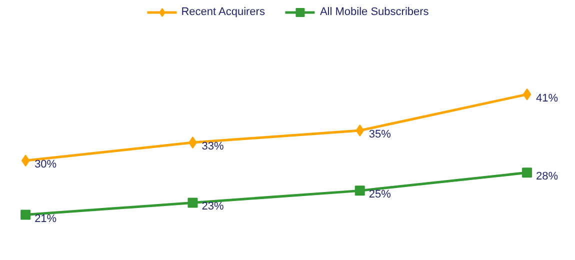 Image resolution: width=575 pixels, height=260 pixels. What do you see at coordinates (45, 164) in the screenshot?
I see `data-label: 30%` at bounding box center [45, 164].